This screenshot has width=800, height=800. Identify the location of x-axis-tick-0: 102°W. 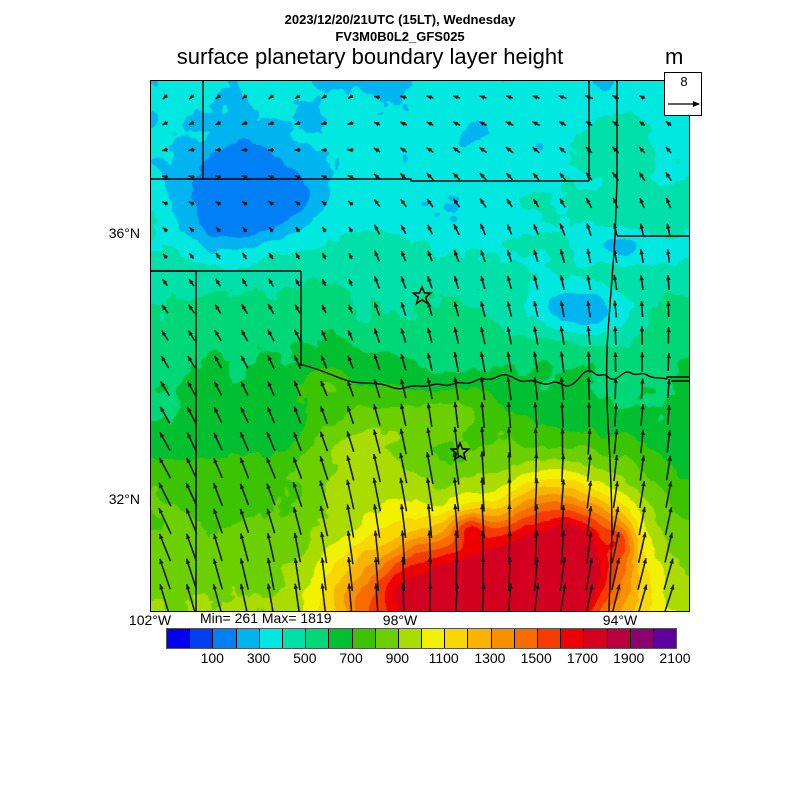
(150, 620).